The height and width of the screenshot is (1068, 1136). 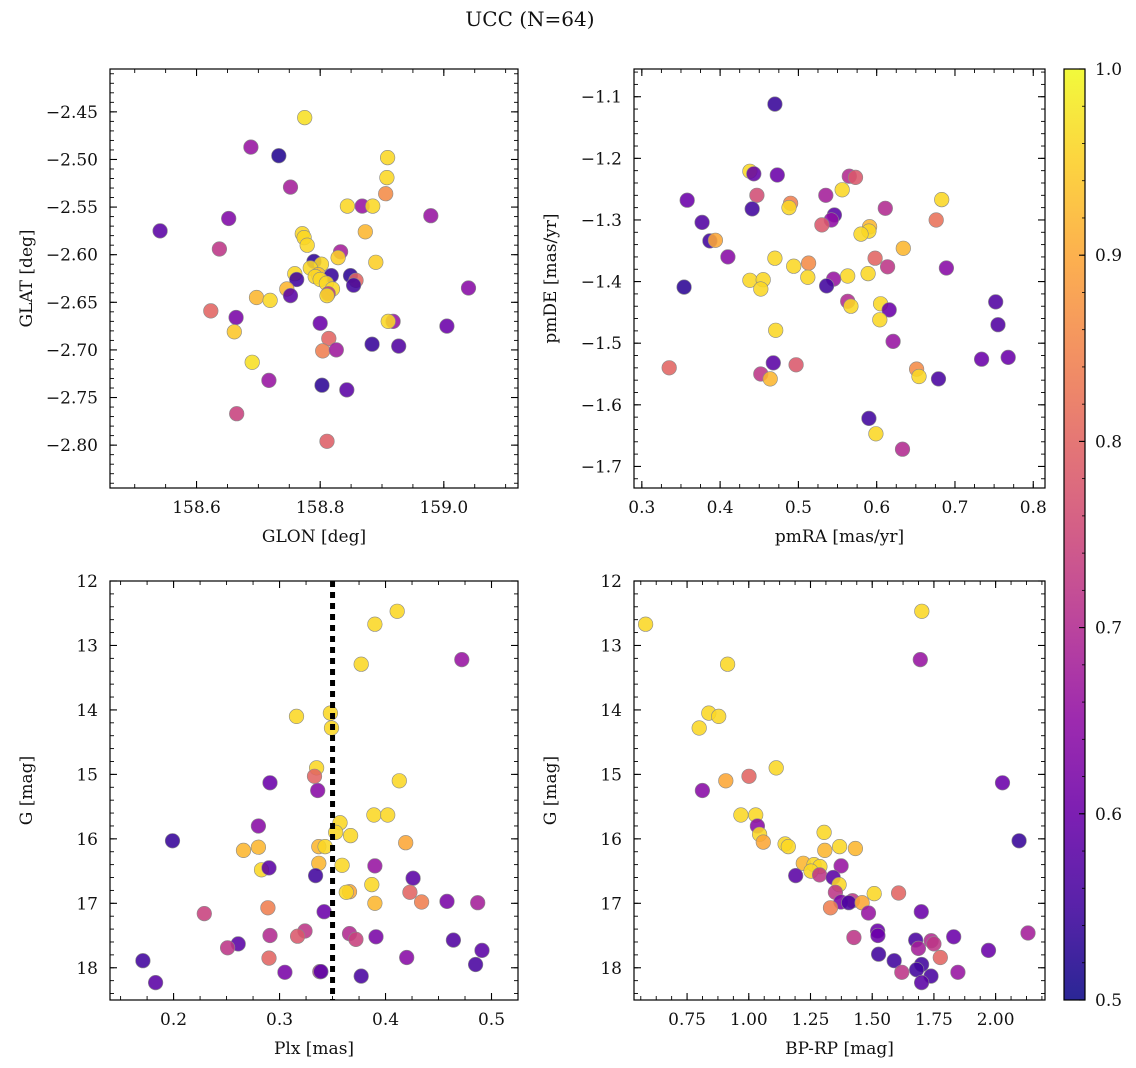 What do you see at coordinates (87, 840) in the screenshot?
I see `y-tick-label: 16` at bounding box center [87, 840].